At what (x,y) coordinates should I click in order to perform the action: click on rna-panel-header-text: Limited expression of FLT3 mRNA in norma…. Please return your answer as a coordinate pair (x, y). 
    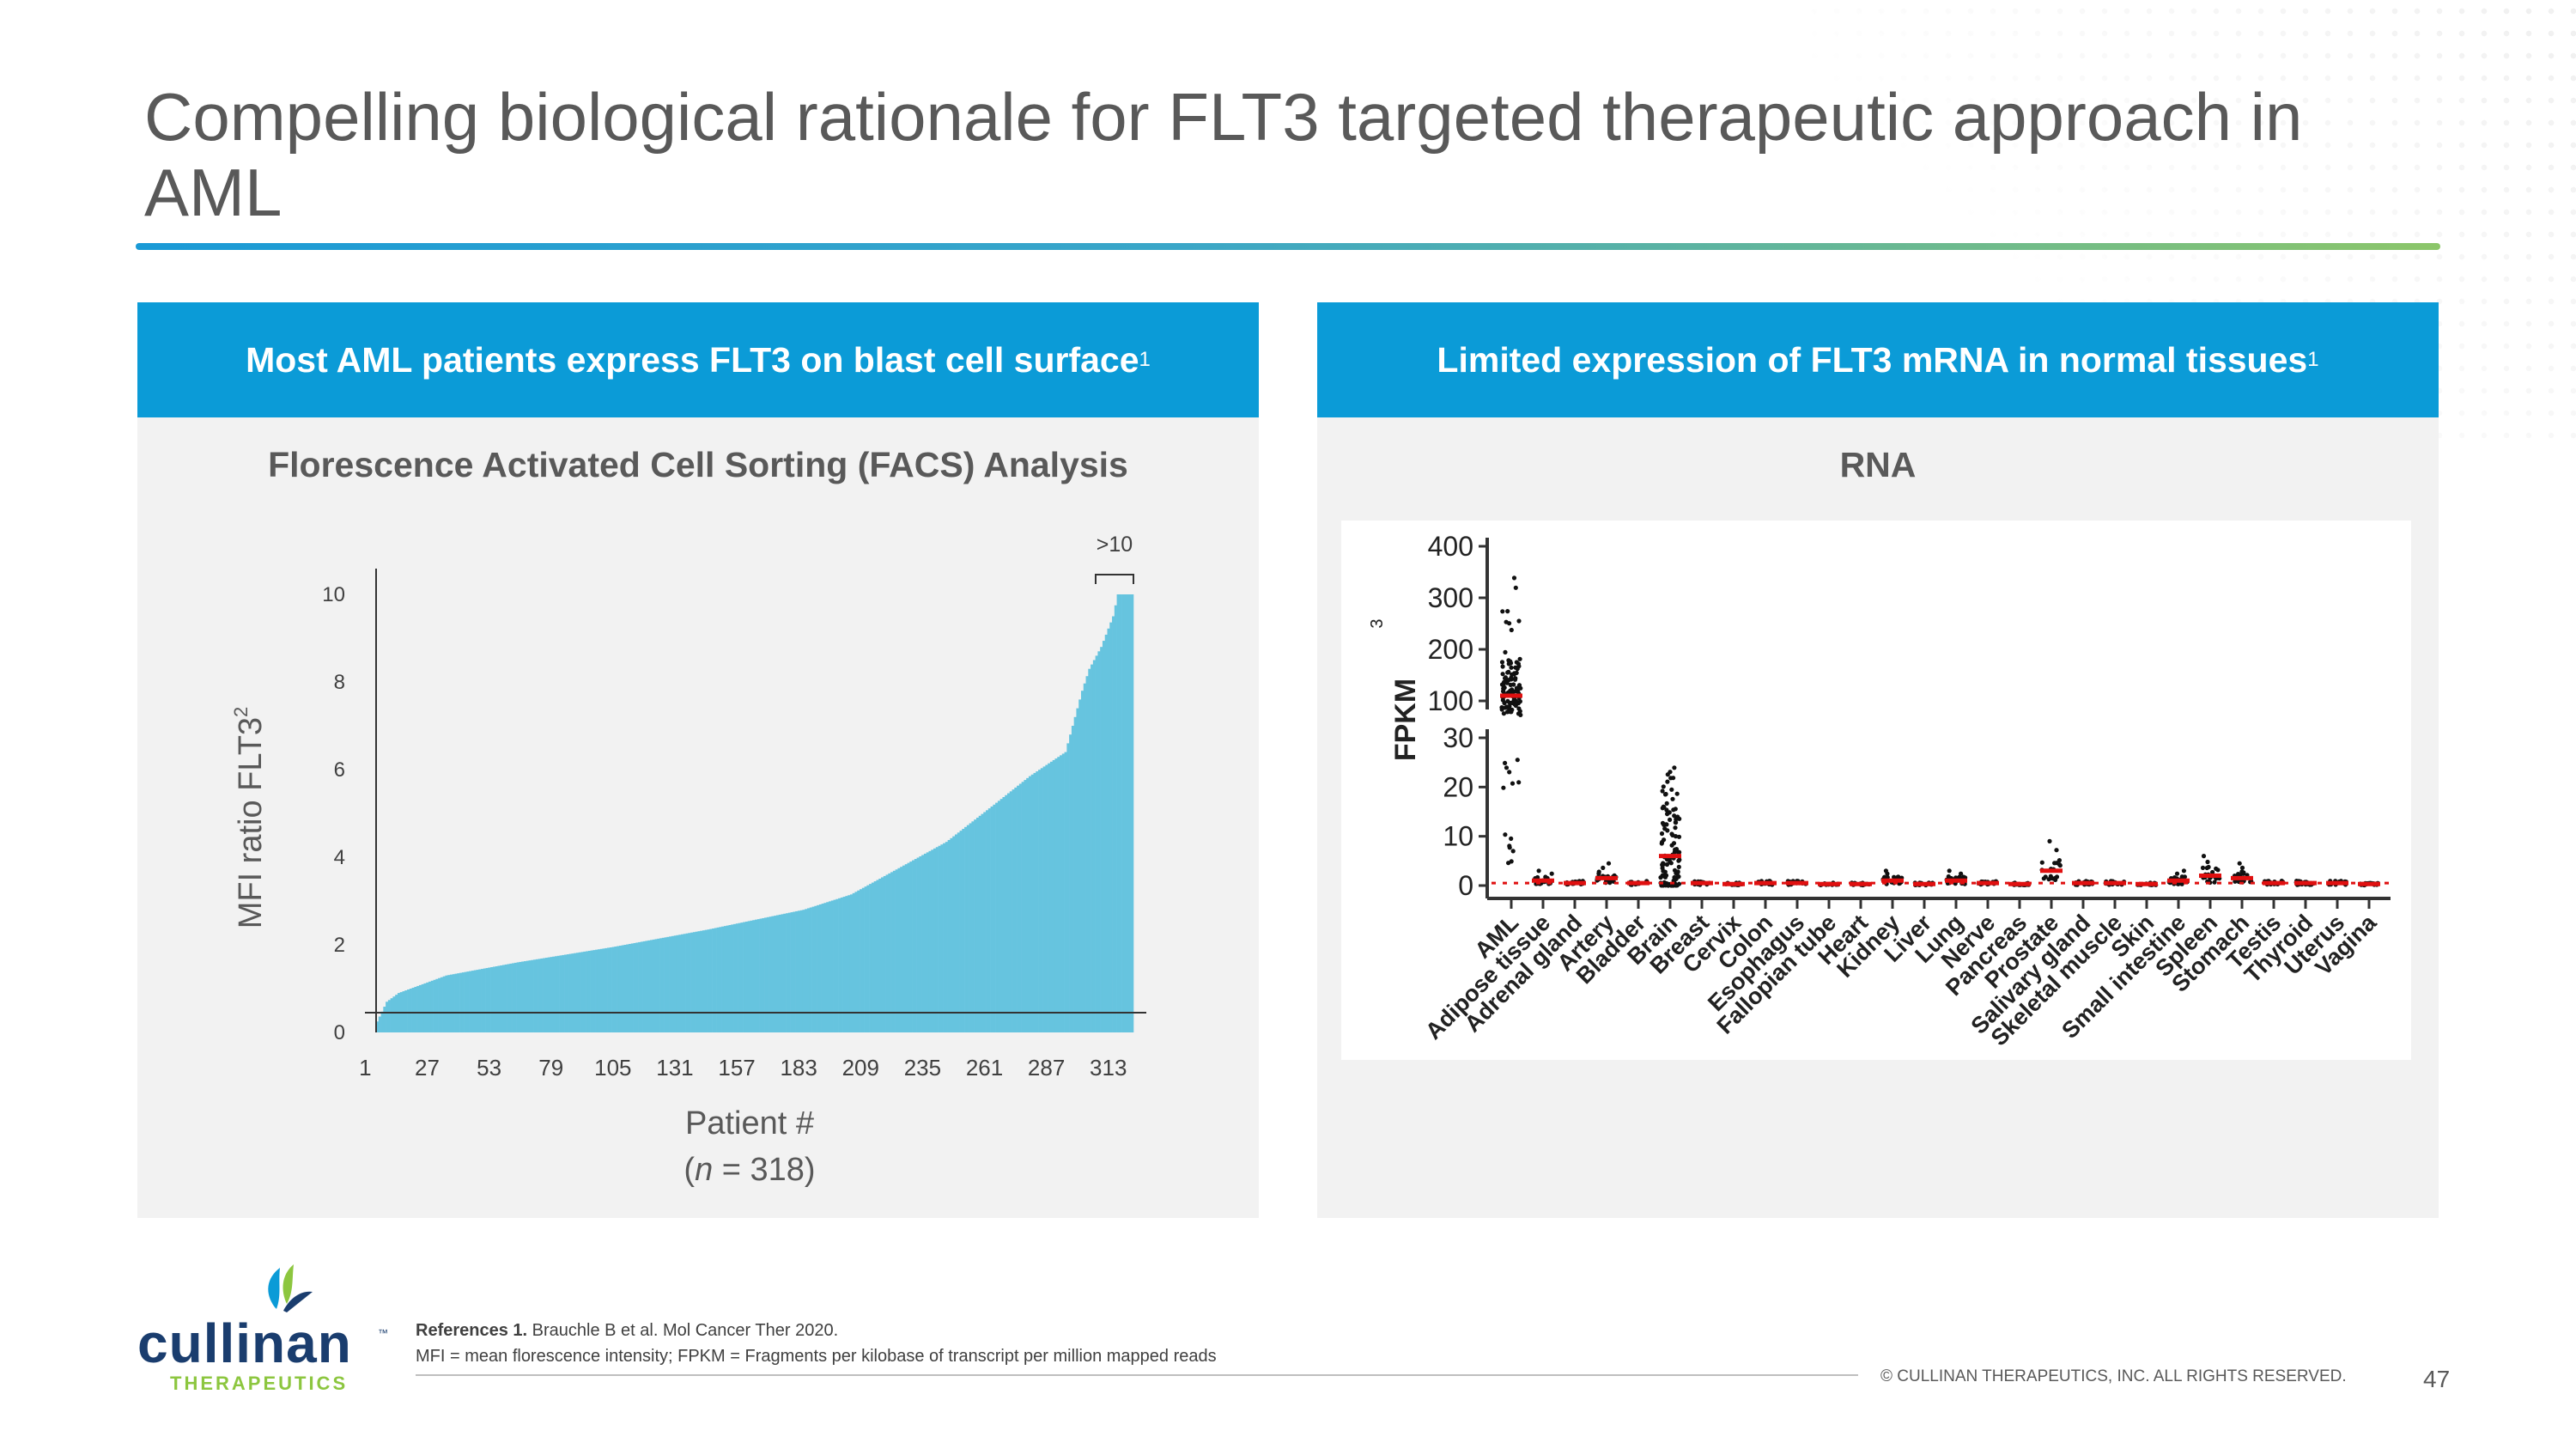
    Looking at the image, I should click on (1872, 359).